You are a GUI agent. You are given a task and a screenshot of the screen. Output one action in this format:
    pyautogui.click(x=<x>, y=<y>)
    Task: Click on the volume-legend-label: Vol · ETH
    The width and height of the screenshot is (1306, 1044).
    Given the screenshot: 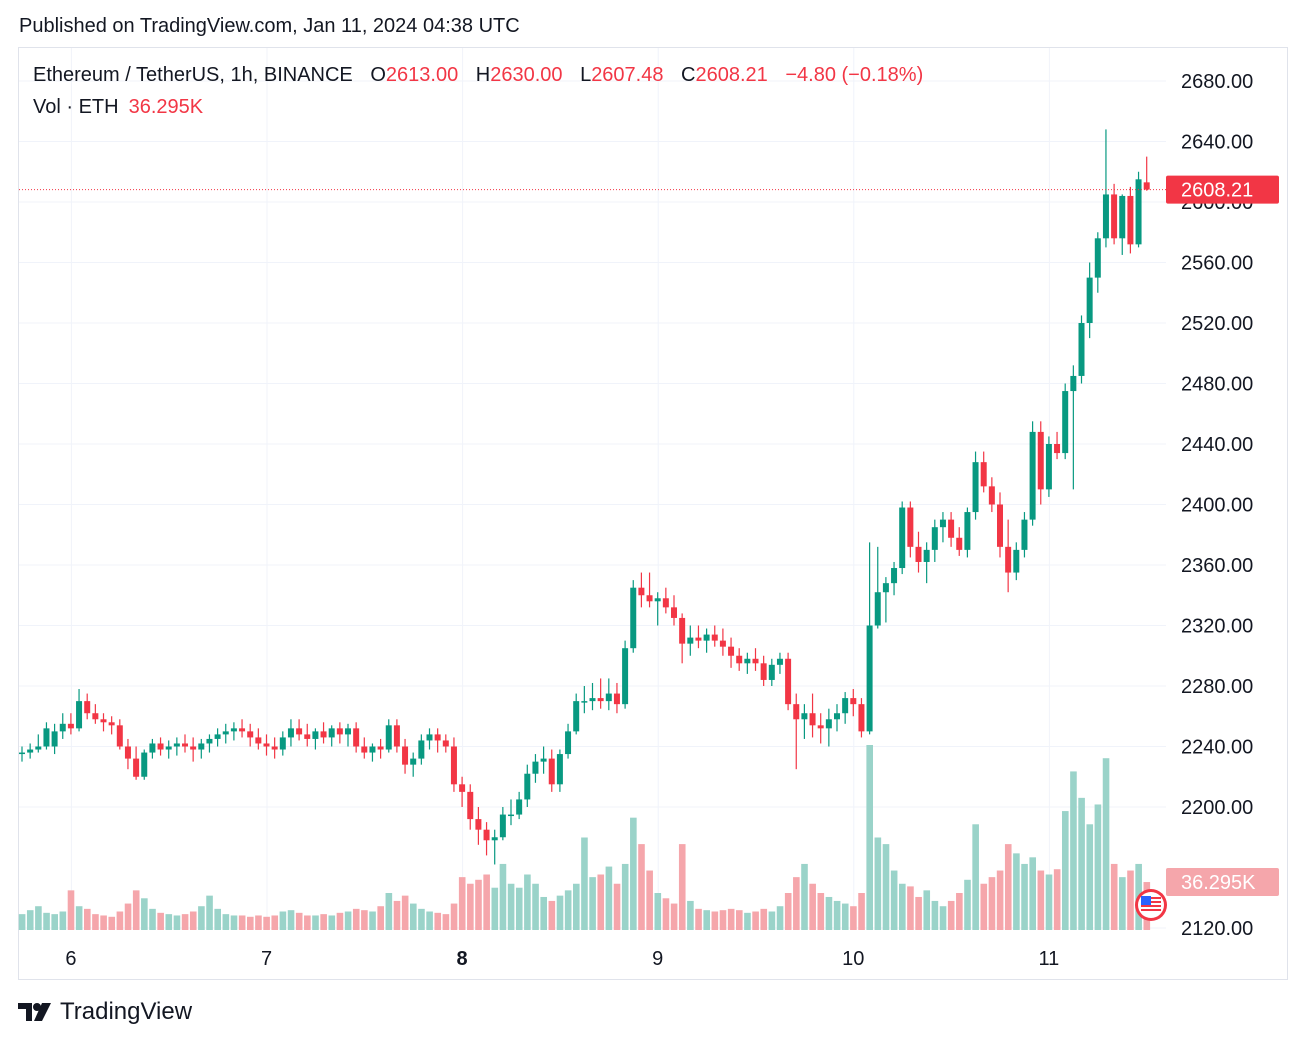 What is the action you would take?
    pyautogui.click(x=76, y=107)
    